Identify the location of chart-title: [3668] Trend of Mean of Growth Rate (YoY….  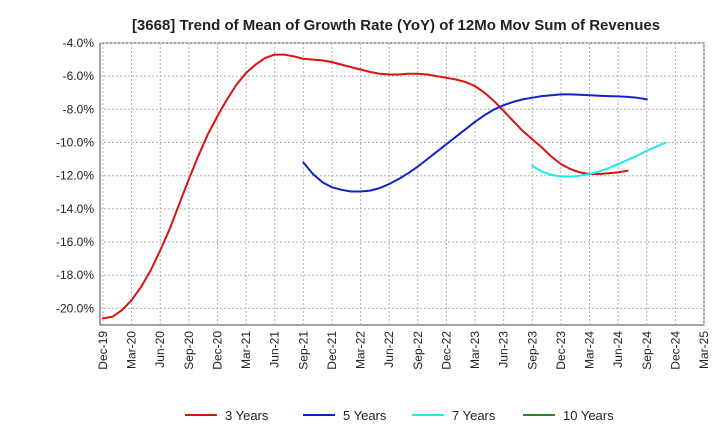
(396, 25).